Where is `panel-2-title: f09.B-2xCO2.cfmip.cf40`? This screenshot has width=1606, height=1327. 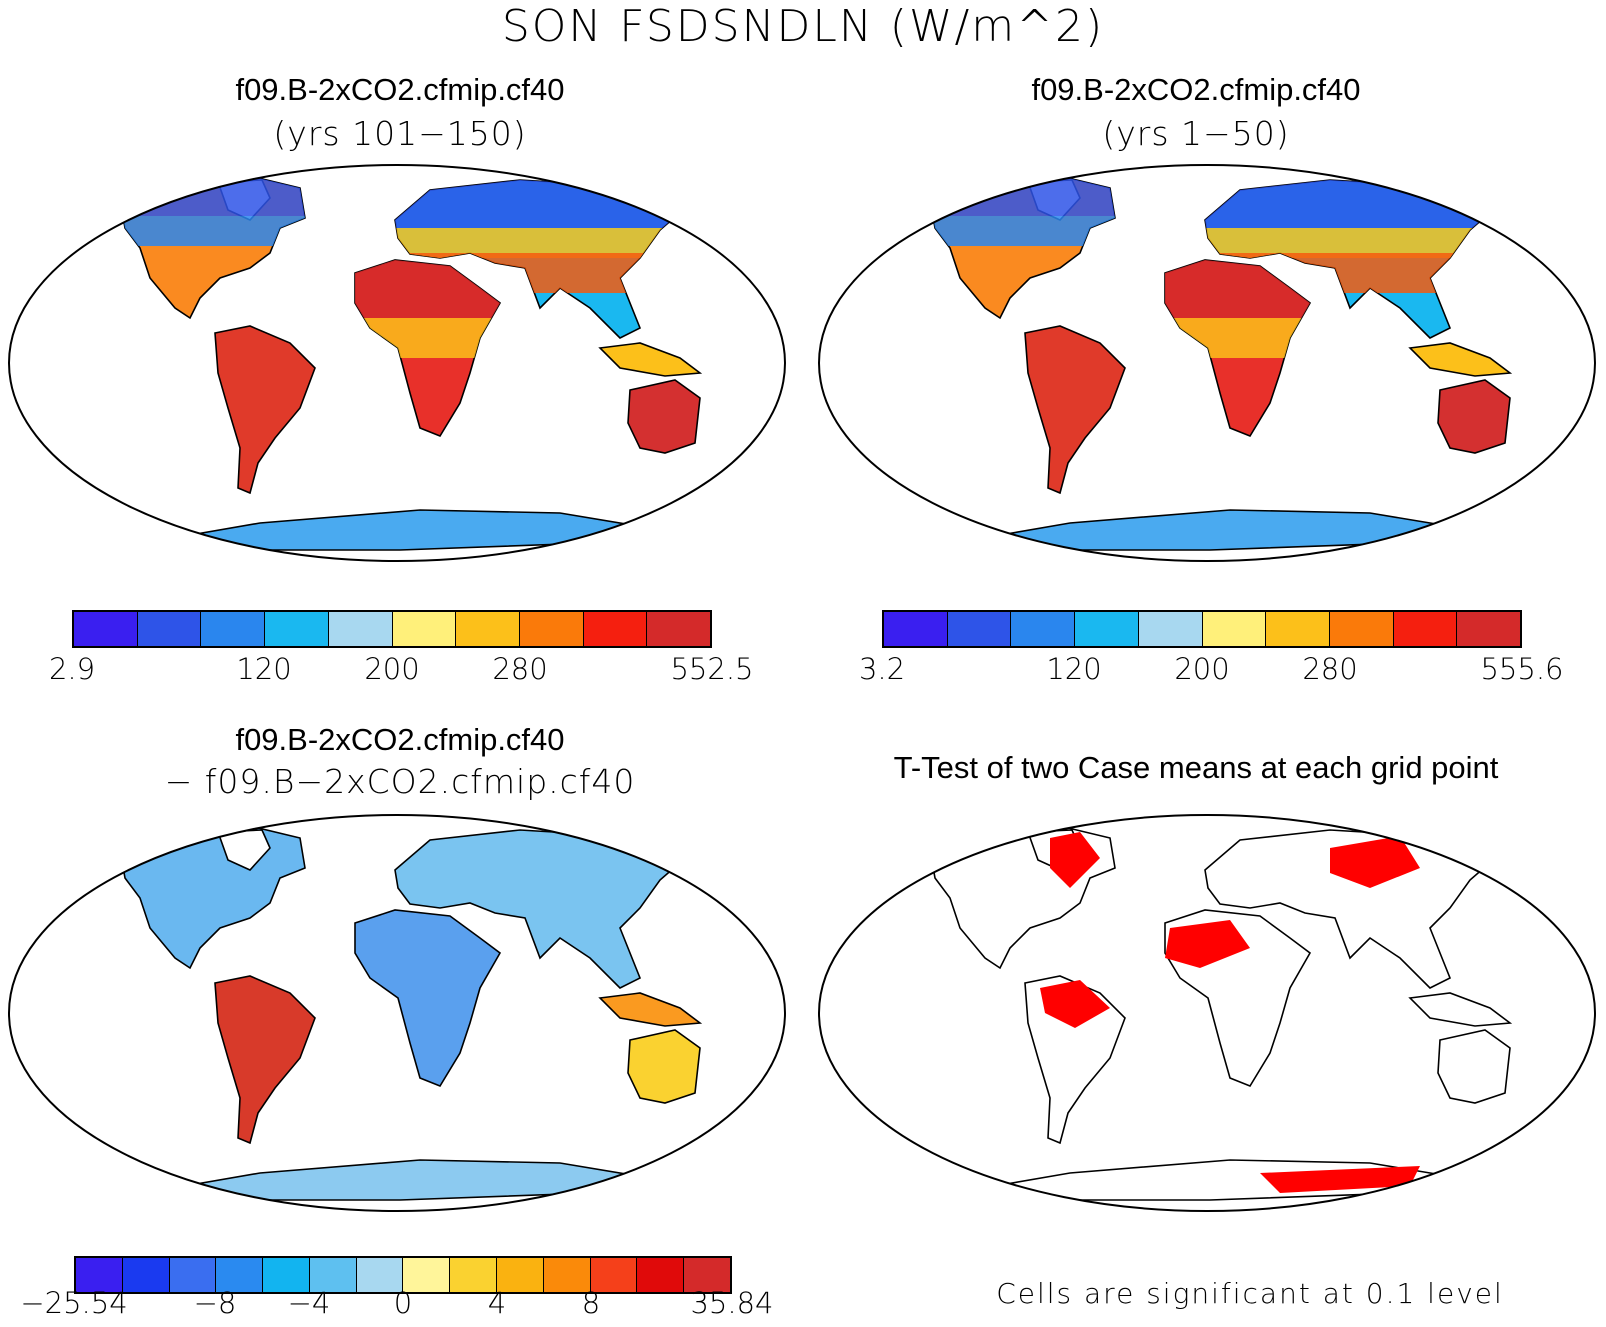
panel-2-title: f09.B-2xCO2.cfmip.cf40 is located at coordinates (1196, 89).